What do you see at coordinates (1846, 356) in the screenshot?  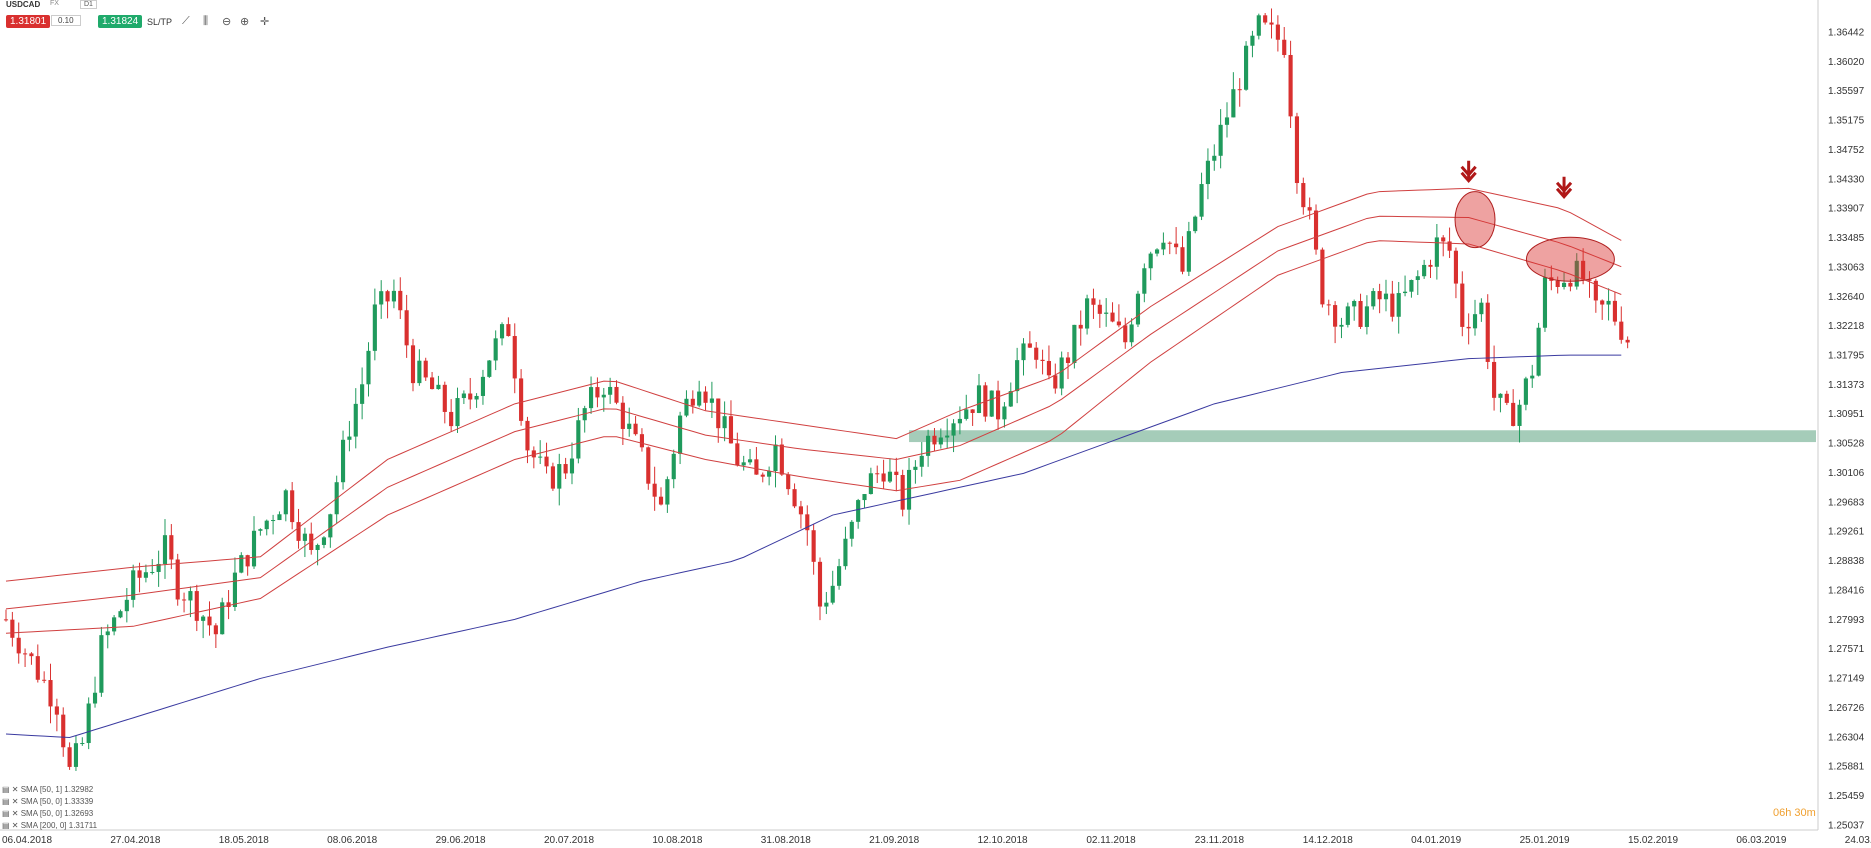 I see `y-tick-label: 1.31795` at bounding box center [1846, 356].